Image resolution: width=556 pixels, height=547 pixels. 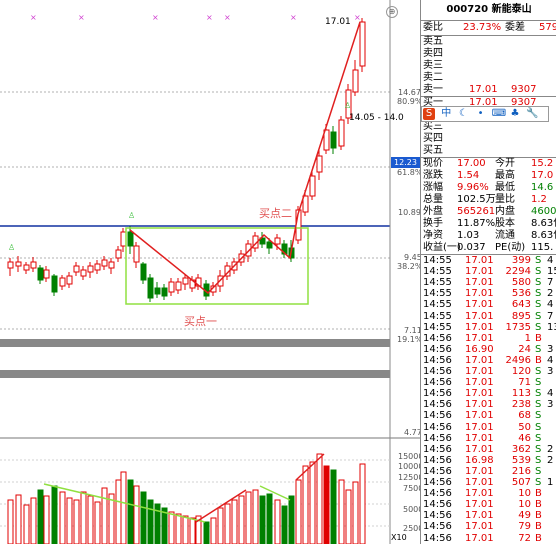 What do you see at coordinates (550, 316) in the screenshot?
I see `tick-extra: 7` at bounding box center [550, 316].